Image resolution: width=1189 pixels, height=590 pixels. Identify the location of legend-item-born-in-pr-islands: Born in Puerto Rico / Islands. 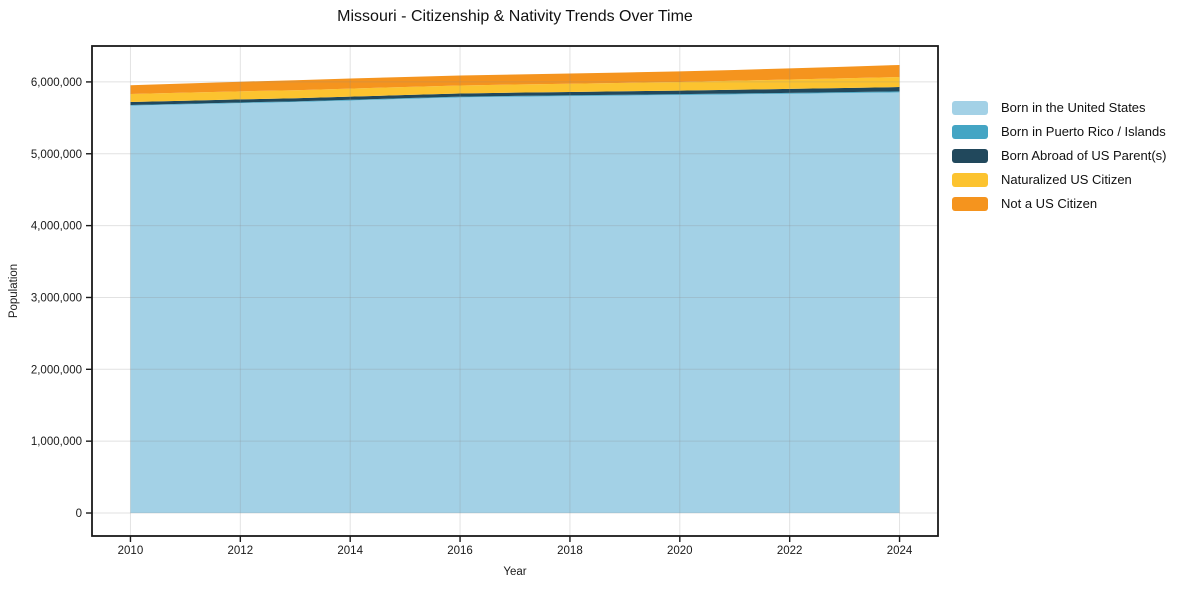
(1059, 131).